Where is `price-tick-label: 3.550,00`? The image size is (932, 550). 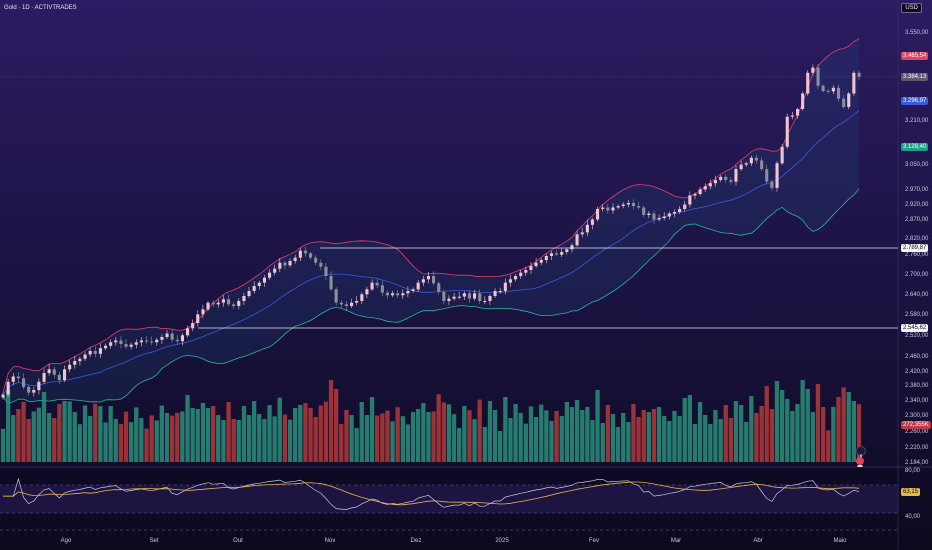
price-tick-label: 3.550,00 is located at coordinates (917, 33).